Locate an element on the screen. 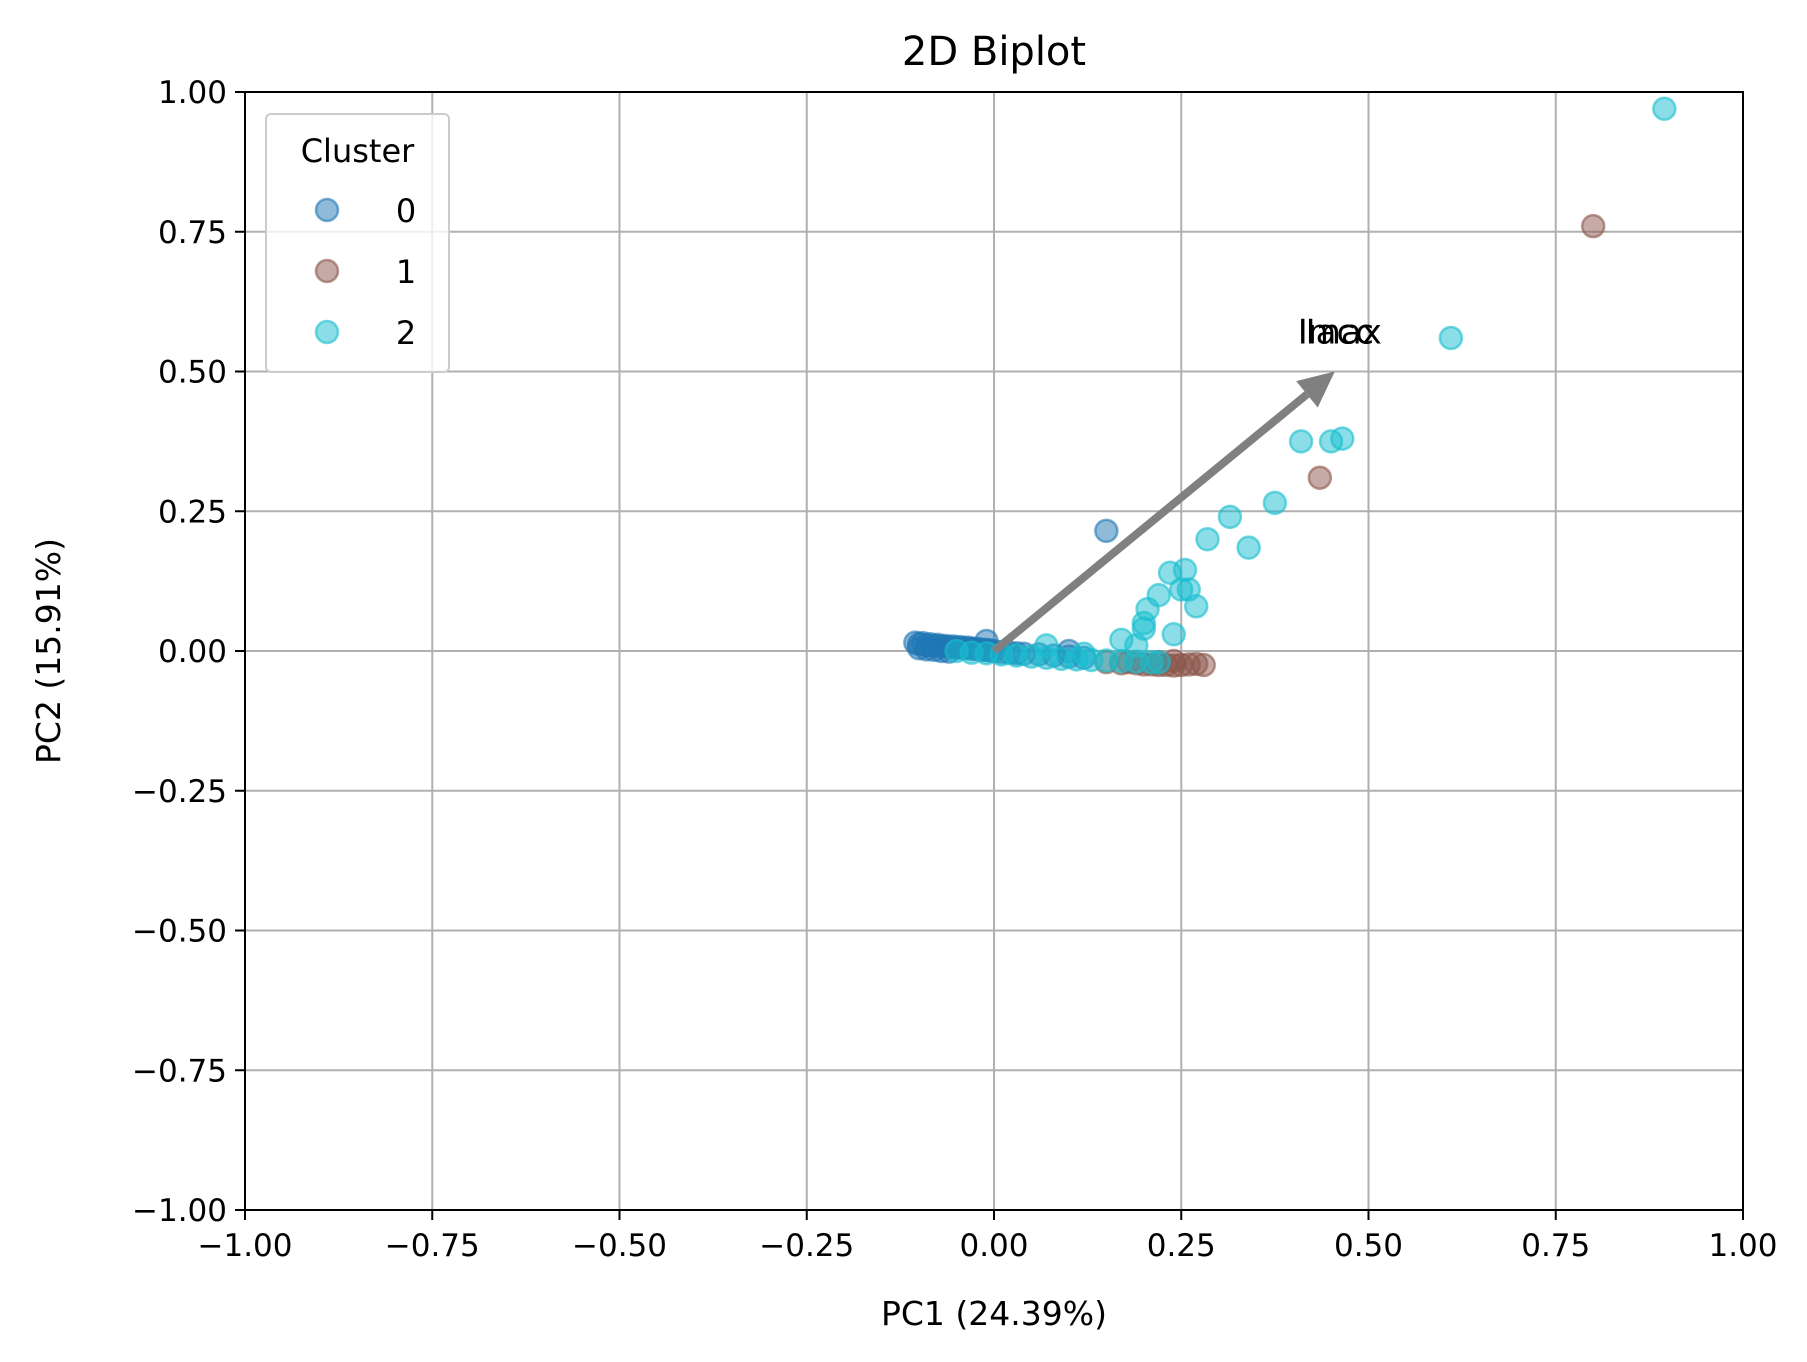  x-axis-label: PC1 (24.39%) is located at coordinates (994, 1313).